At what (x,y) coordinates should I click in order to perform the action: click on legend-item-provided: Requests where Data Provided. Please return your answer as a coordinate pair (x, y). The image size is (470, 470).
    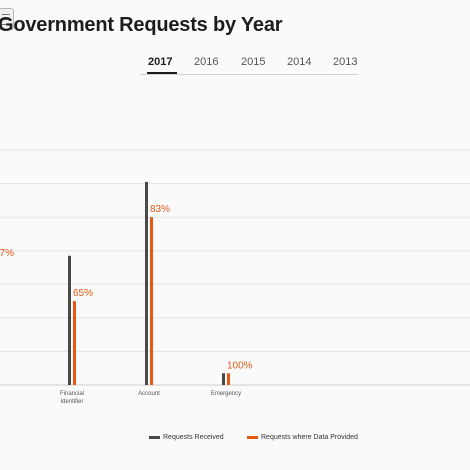
    Looking at the image, I should click on (302, 437).